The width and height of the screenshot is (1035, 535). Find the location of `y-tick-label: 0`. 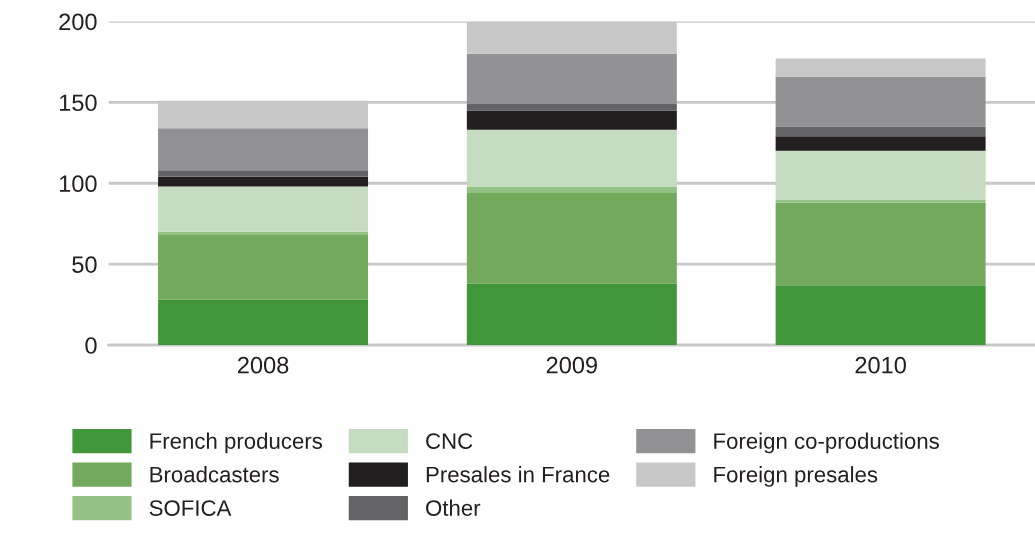

y-tick-label: 0 is located at coordinates (91, 345).